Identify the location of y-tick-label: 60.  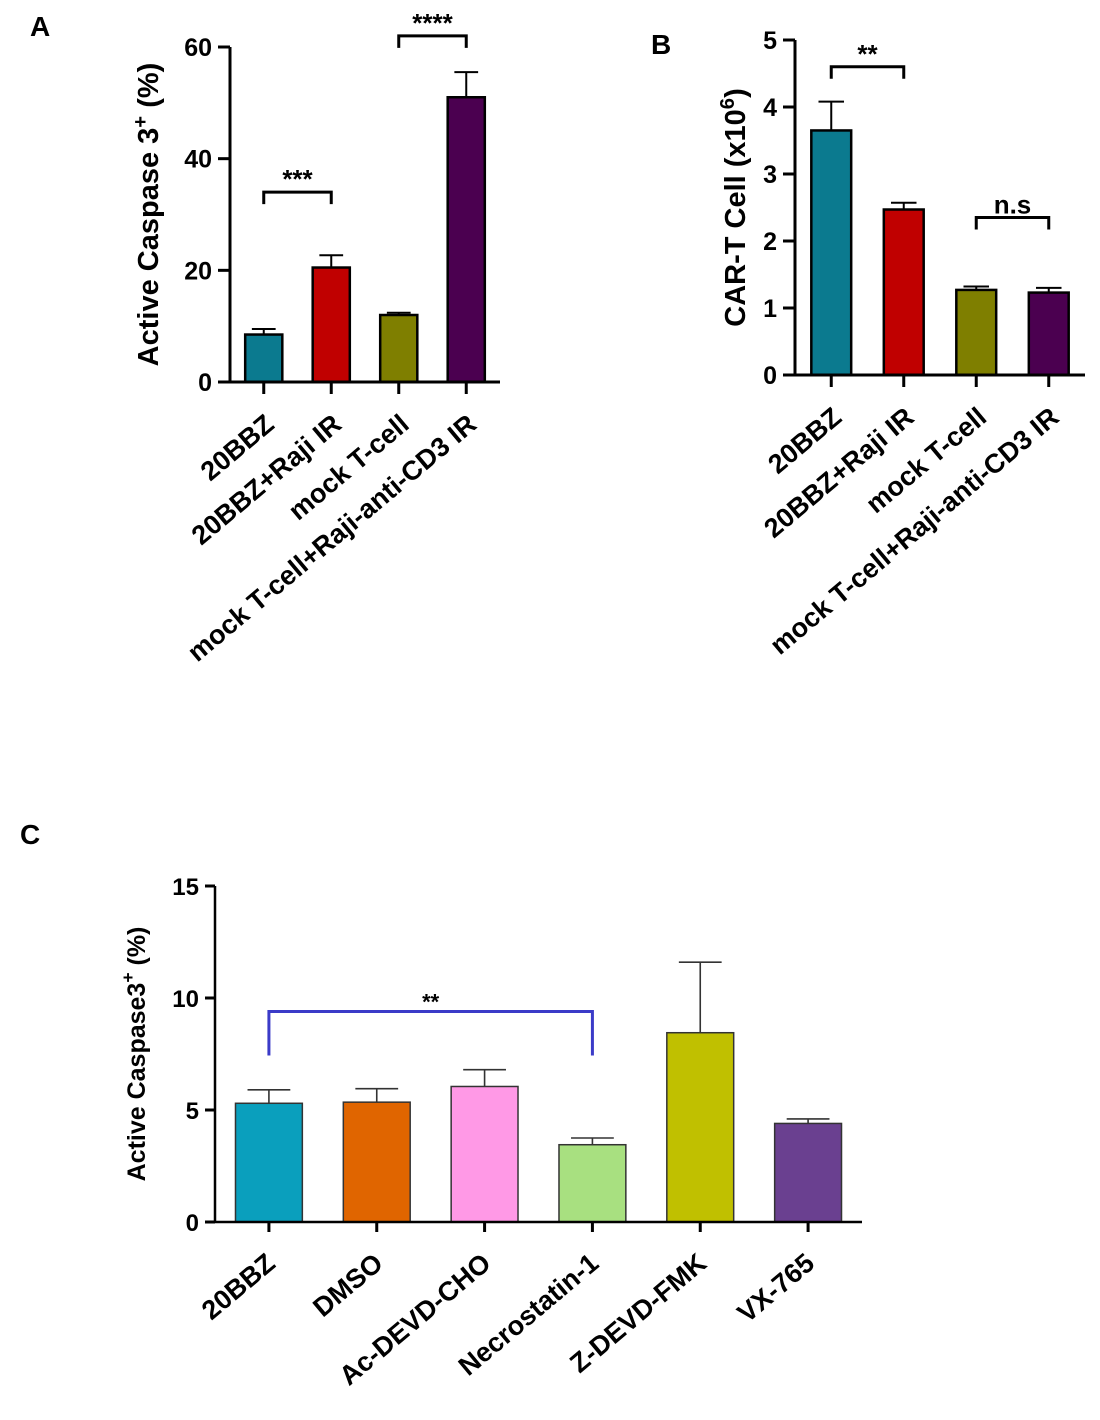
(198, 48).